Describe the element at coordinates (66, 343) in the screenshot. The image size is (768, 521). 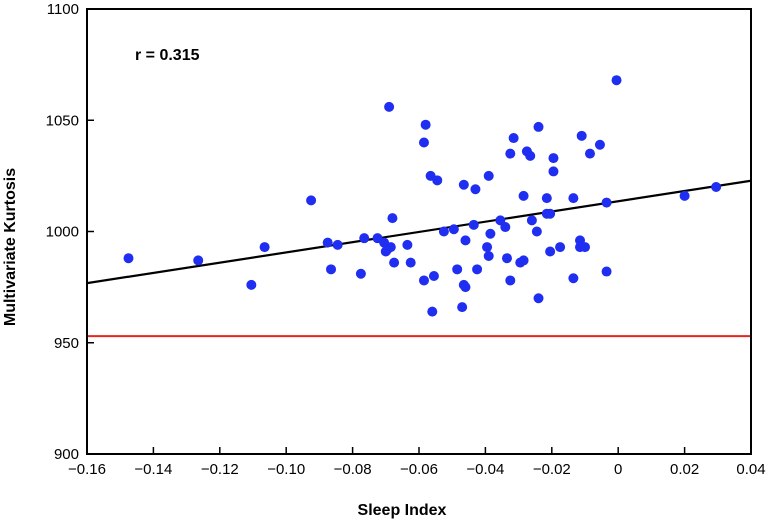
I see `y-tick-label: 950` at that location.